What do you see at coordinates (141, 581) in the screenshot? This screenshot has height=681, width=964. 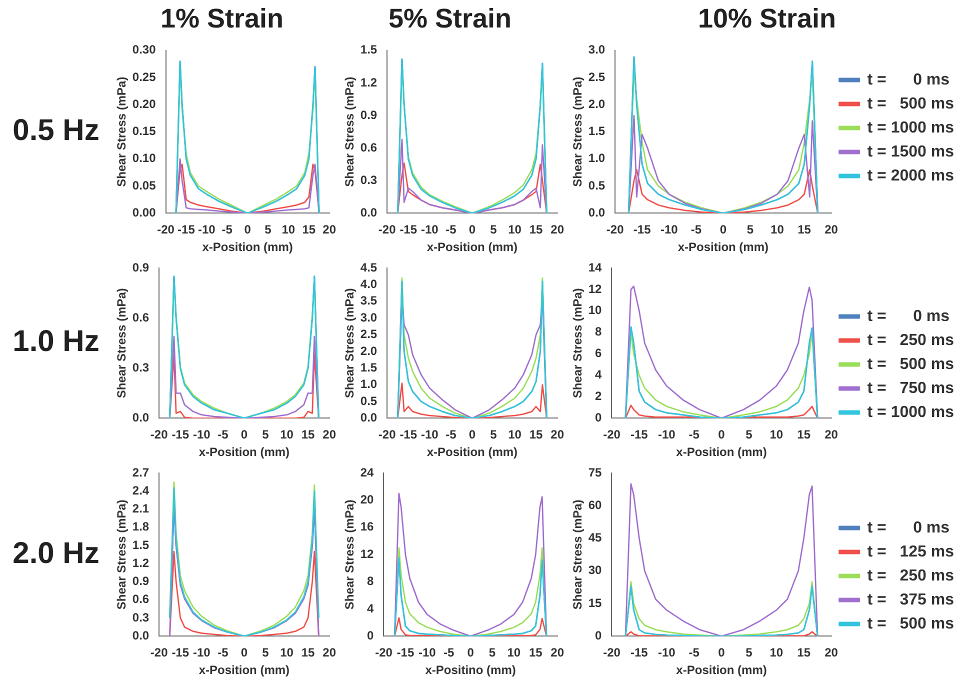 I see `y-tick-label: 0.9` at bounding box center [141, 581].